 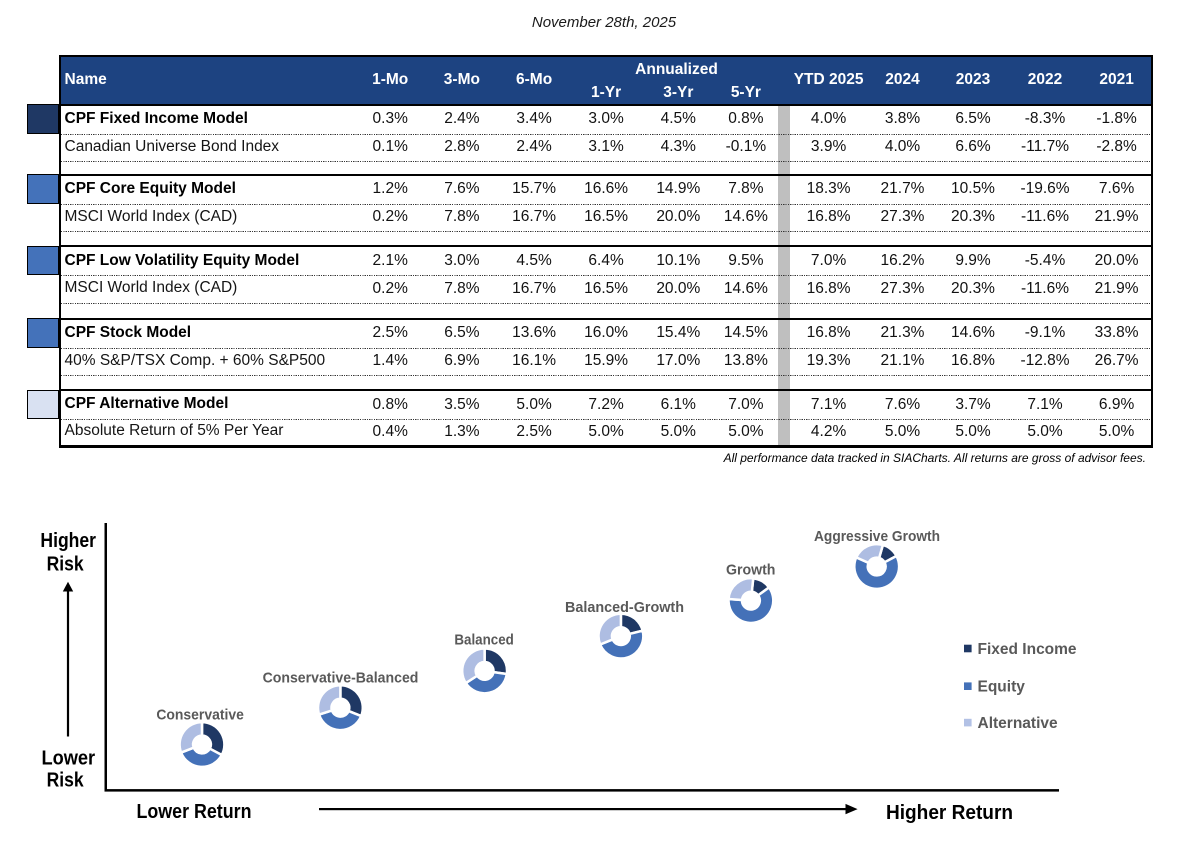 What do you see at coordinates (341, 678) in the screenshot?
I see `svg-text: Conservative-Balanced` at bounding box center [341, 678].